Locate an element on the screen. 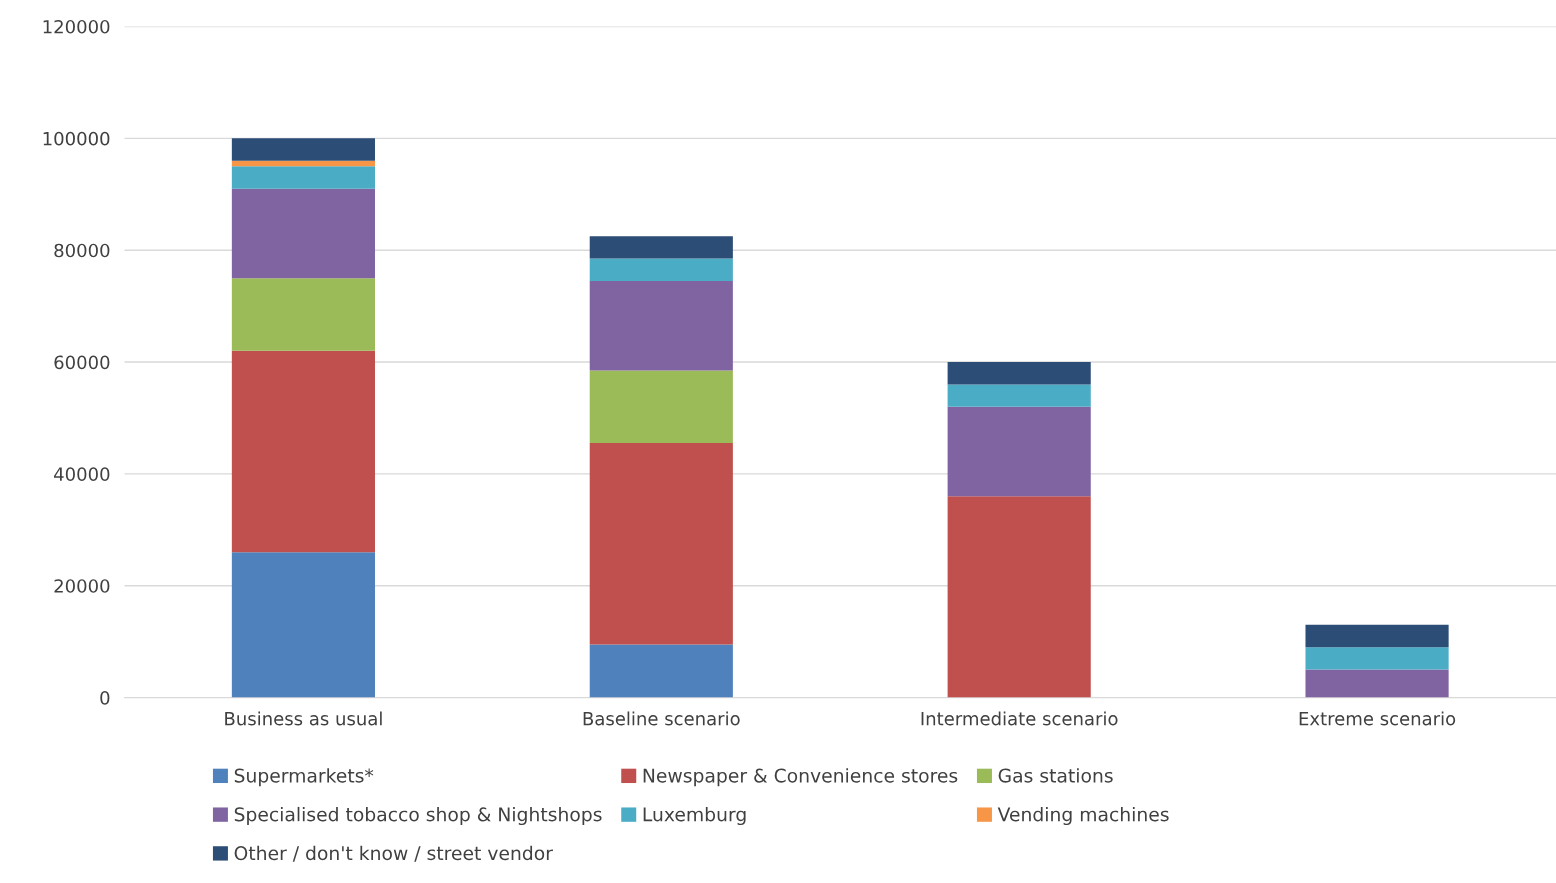 The height and width of the screenshot is (883, 1556). y-tick-label: 80000 is located at coordinates (82, 250).